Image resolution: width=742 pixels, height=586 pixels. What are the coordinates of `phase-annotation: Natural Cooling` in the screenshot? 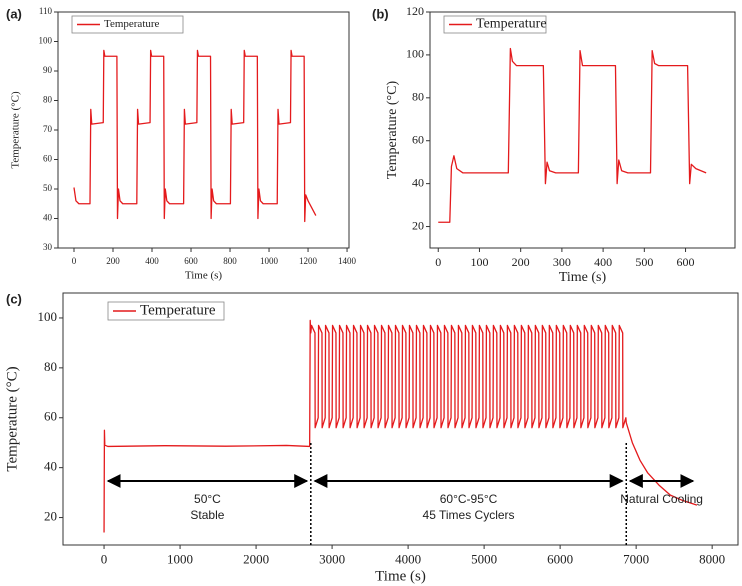 It's located at (661, 499).